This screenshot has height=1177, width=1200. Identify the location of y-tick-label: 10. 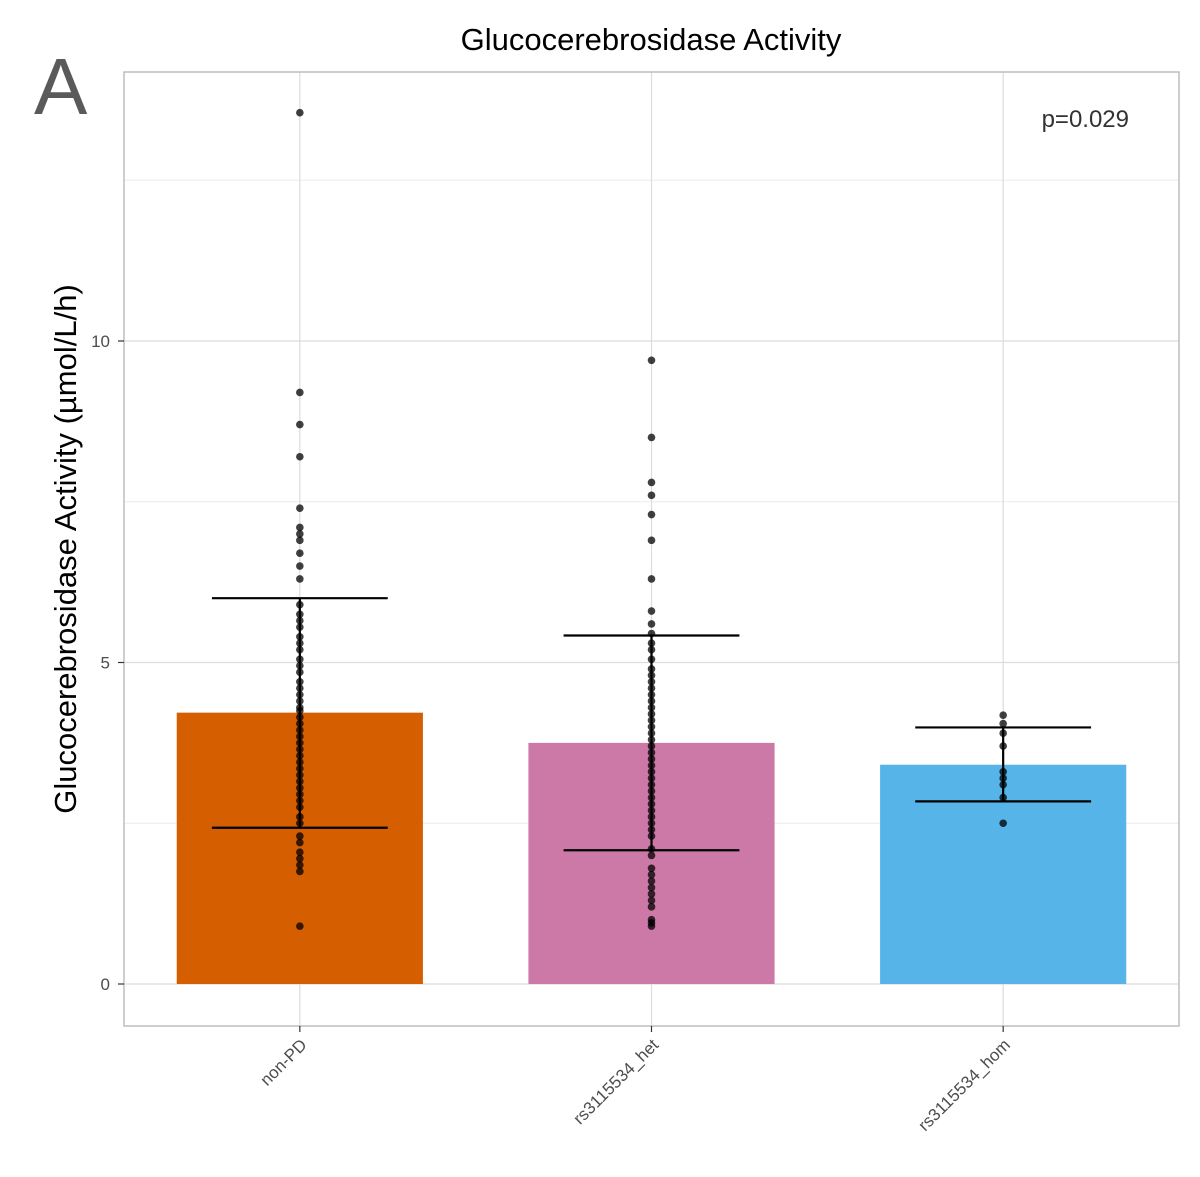
(100, 341).